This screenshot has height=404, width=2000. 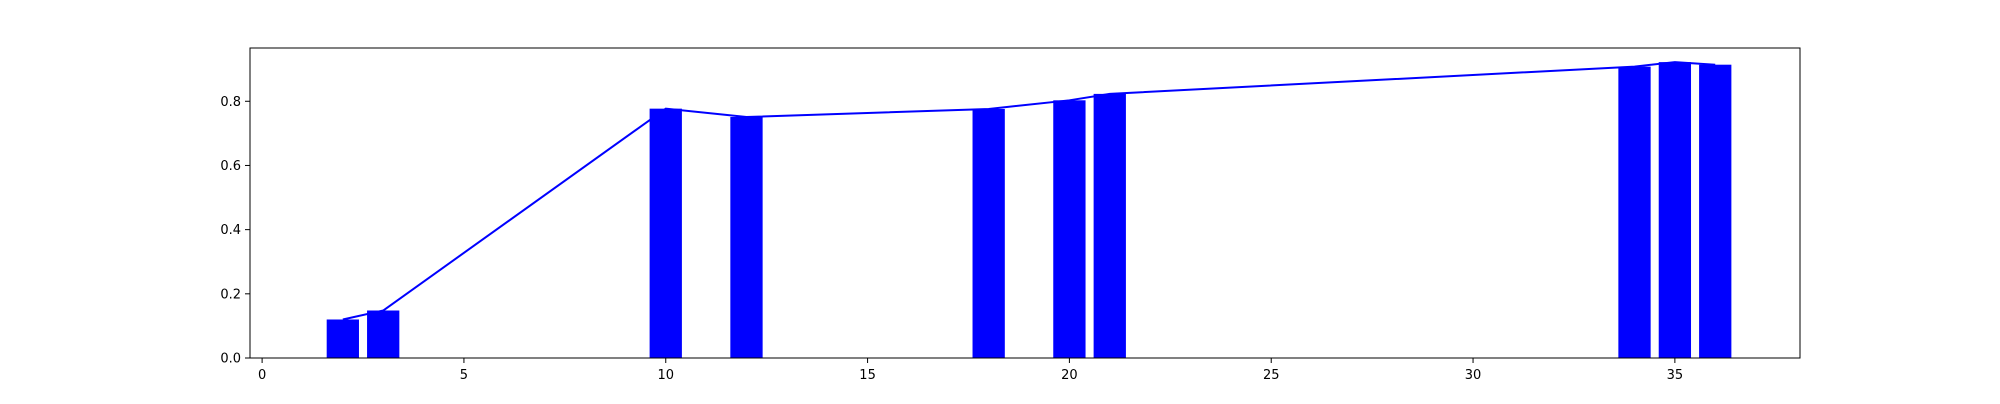 What do you see at coordinates (230, 166) in the screenshot?
I see `y-tick-label-3: 0.6` at bounding box center [230, 166].